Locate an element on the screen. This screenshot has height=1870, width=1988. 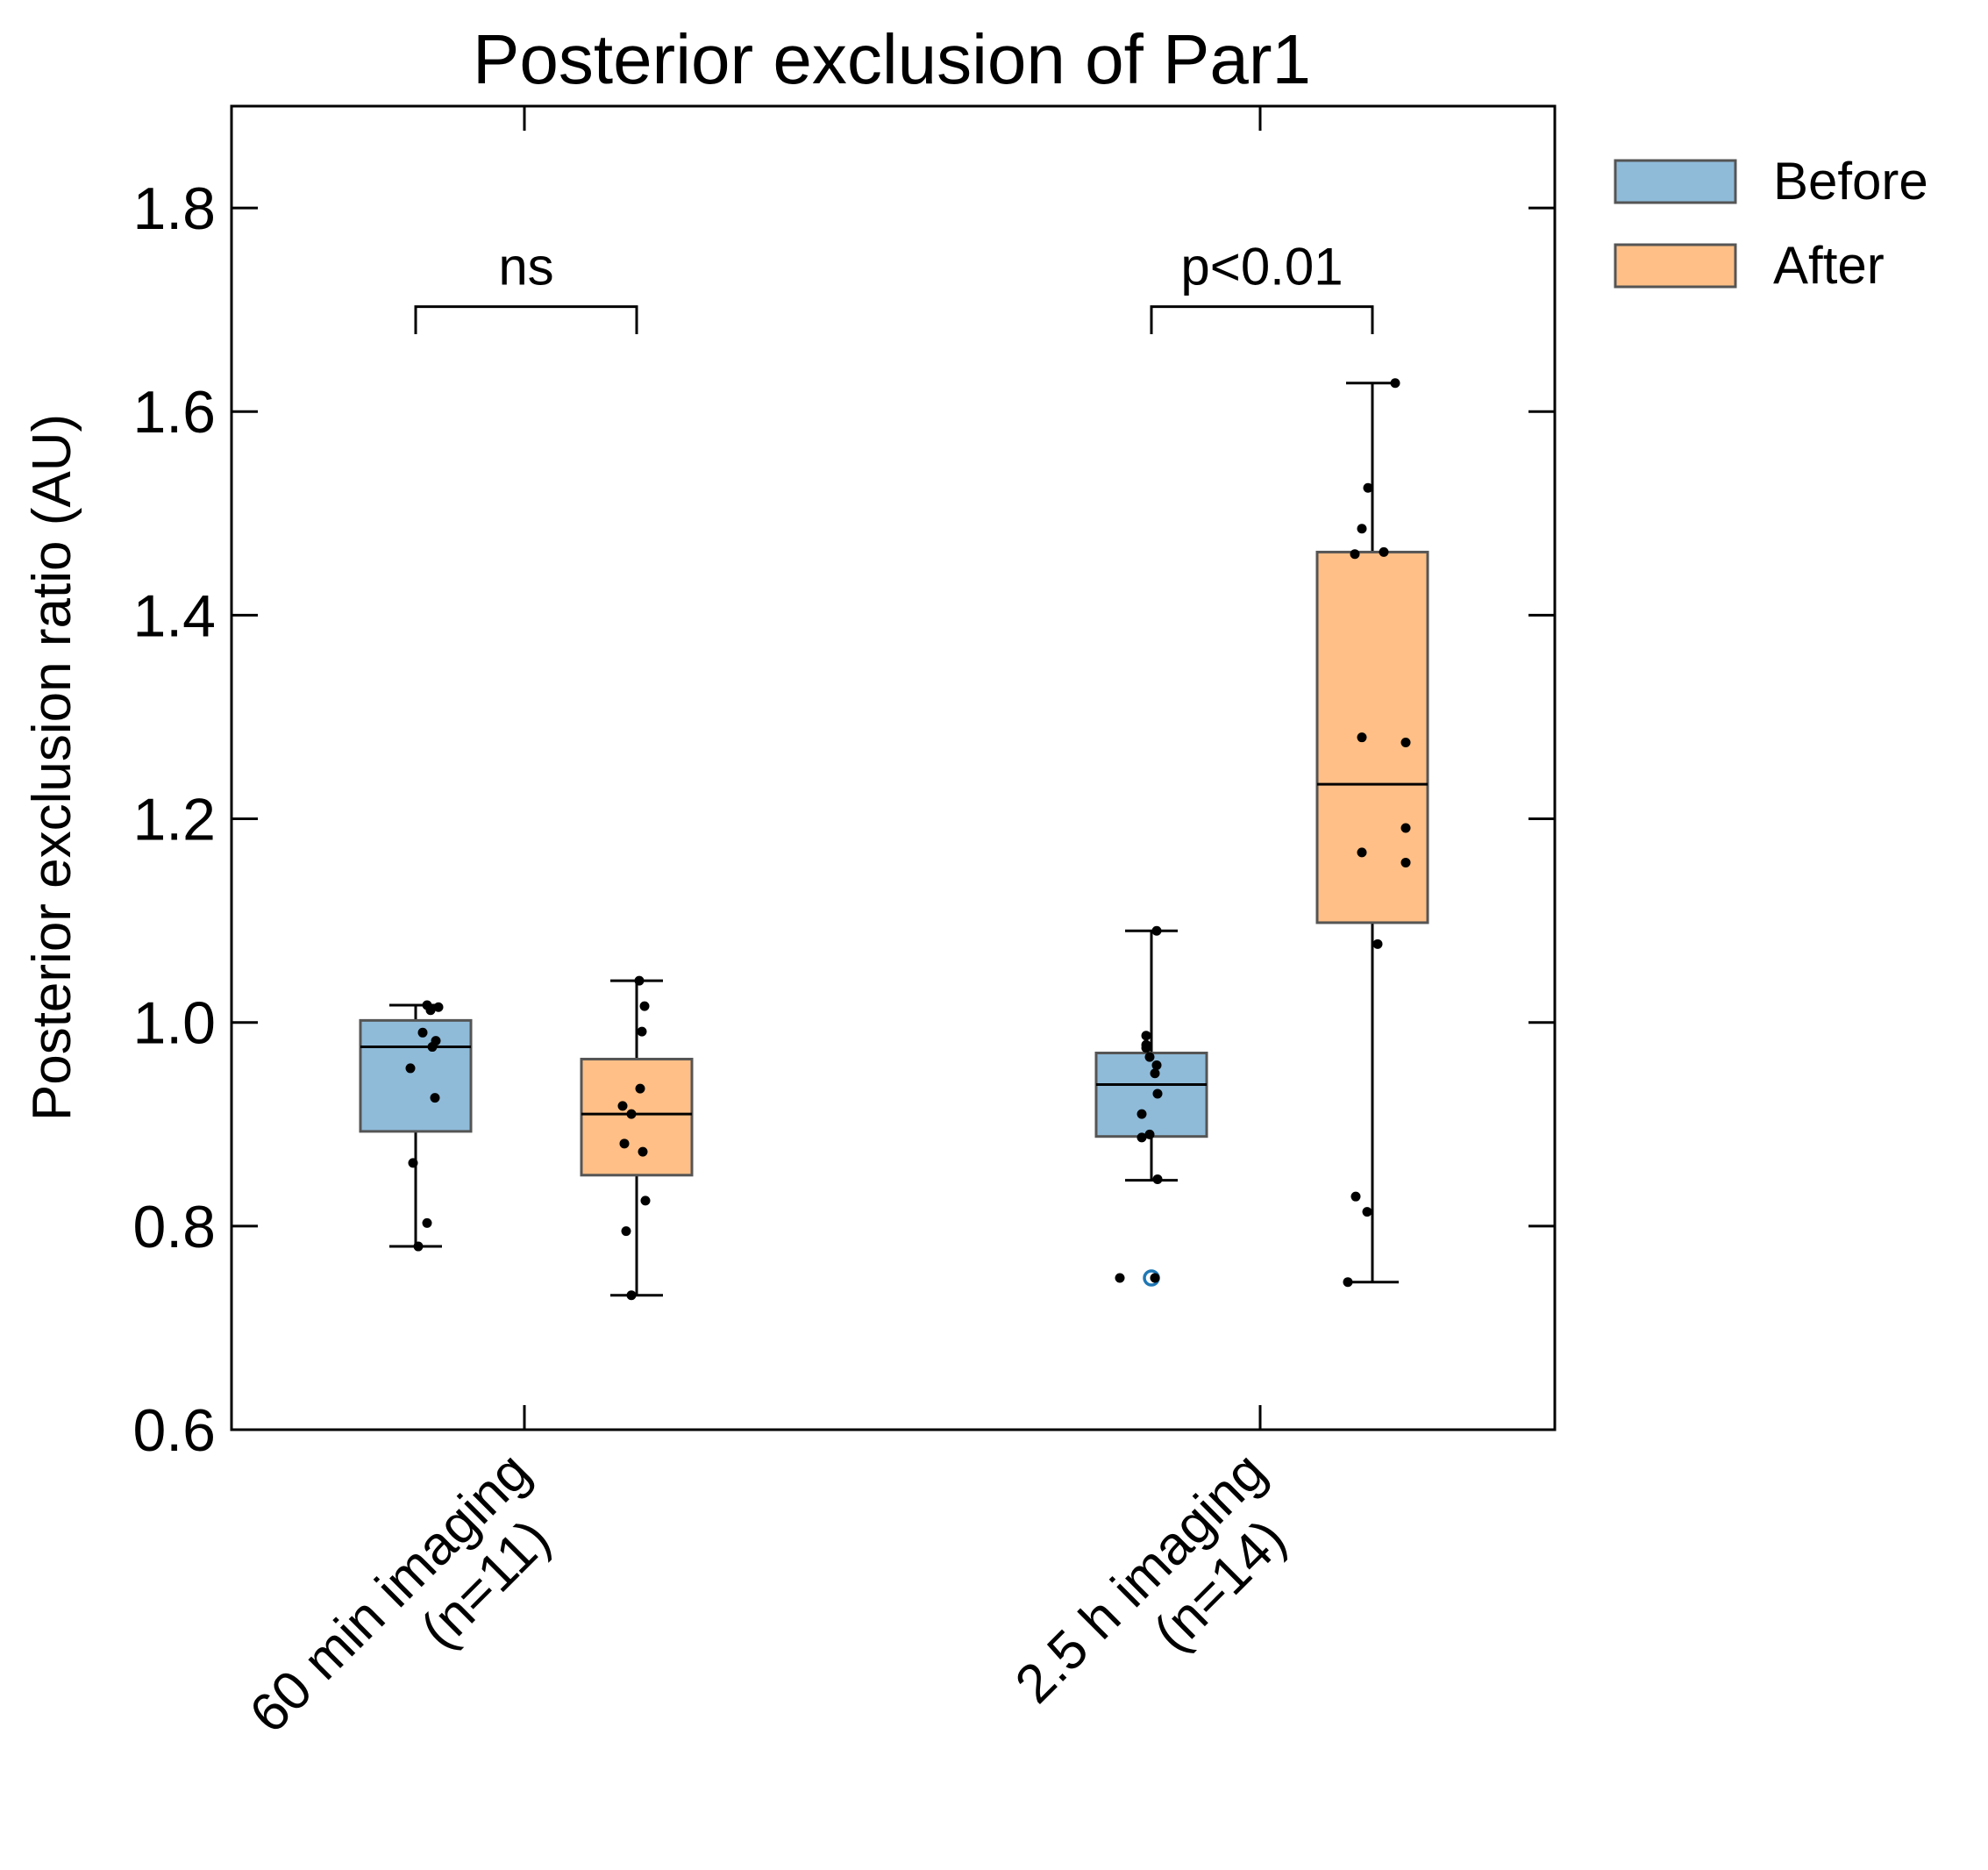
y-axis-title: Posterior exclusion ratio (AU) is located at coordinates (52, 767).